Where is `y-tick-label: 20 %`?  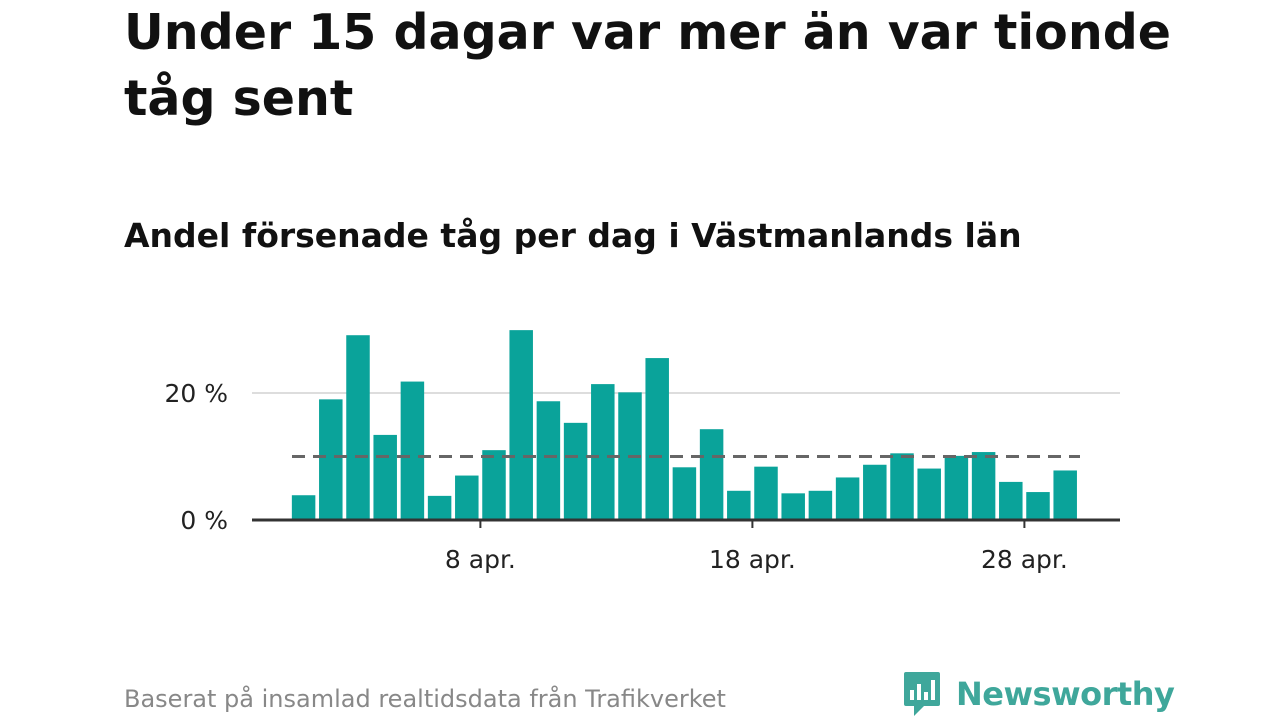
y-tick-label: 20 % is located at coordinates (196, 393).